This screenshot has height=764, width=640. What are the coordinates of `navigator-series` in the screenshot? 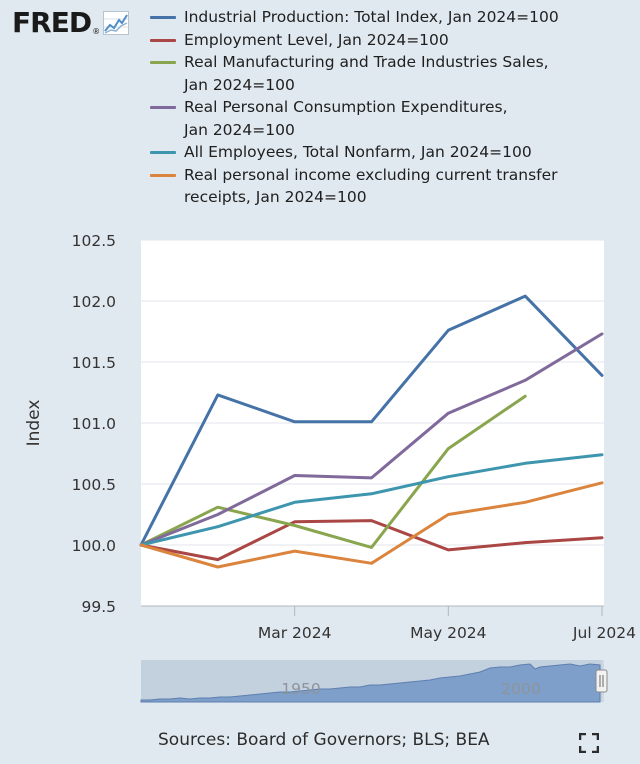 It's located at (370, 683).